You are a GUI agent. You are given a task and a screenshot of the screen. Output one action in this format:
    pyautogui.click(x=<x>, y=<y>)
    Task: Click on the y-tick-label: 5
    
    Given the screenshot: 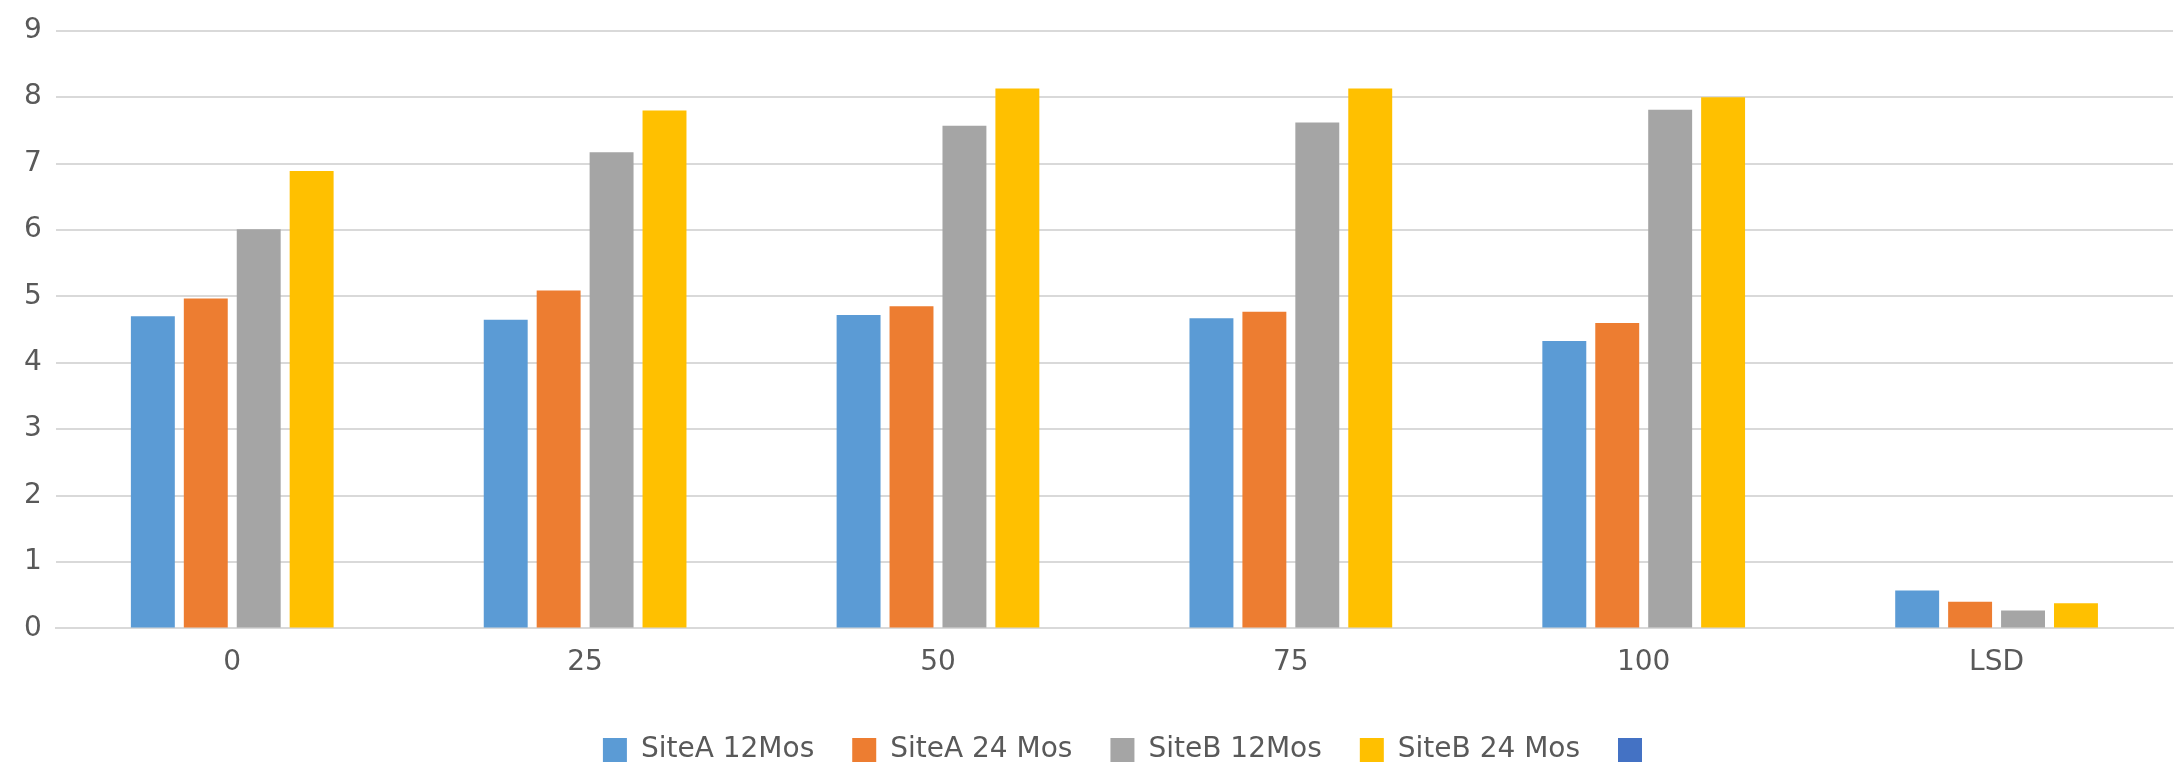 What is the action you would take?
    pyautogui.click(x=32, y=294)
    